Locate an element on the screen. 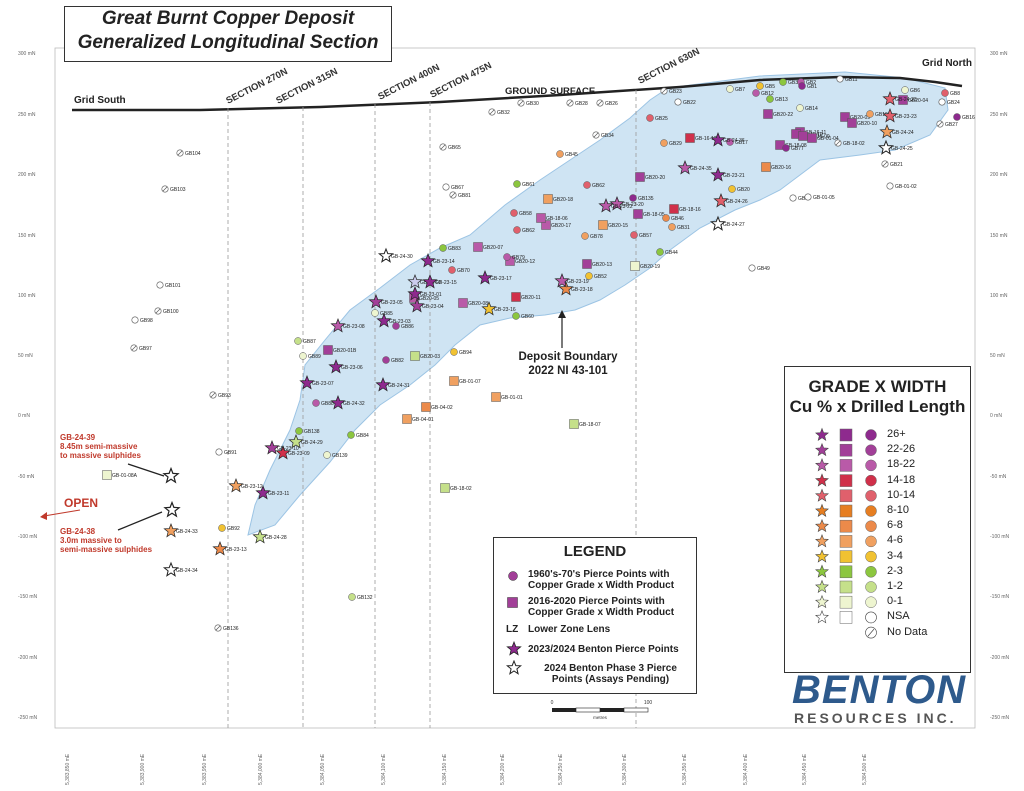 The image size is (1024, 791). pierce-point-label: GB-01-05 is located at coordinates (824, 198).